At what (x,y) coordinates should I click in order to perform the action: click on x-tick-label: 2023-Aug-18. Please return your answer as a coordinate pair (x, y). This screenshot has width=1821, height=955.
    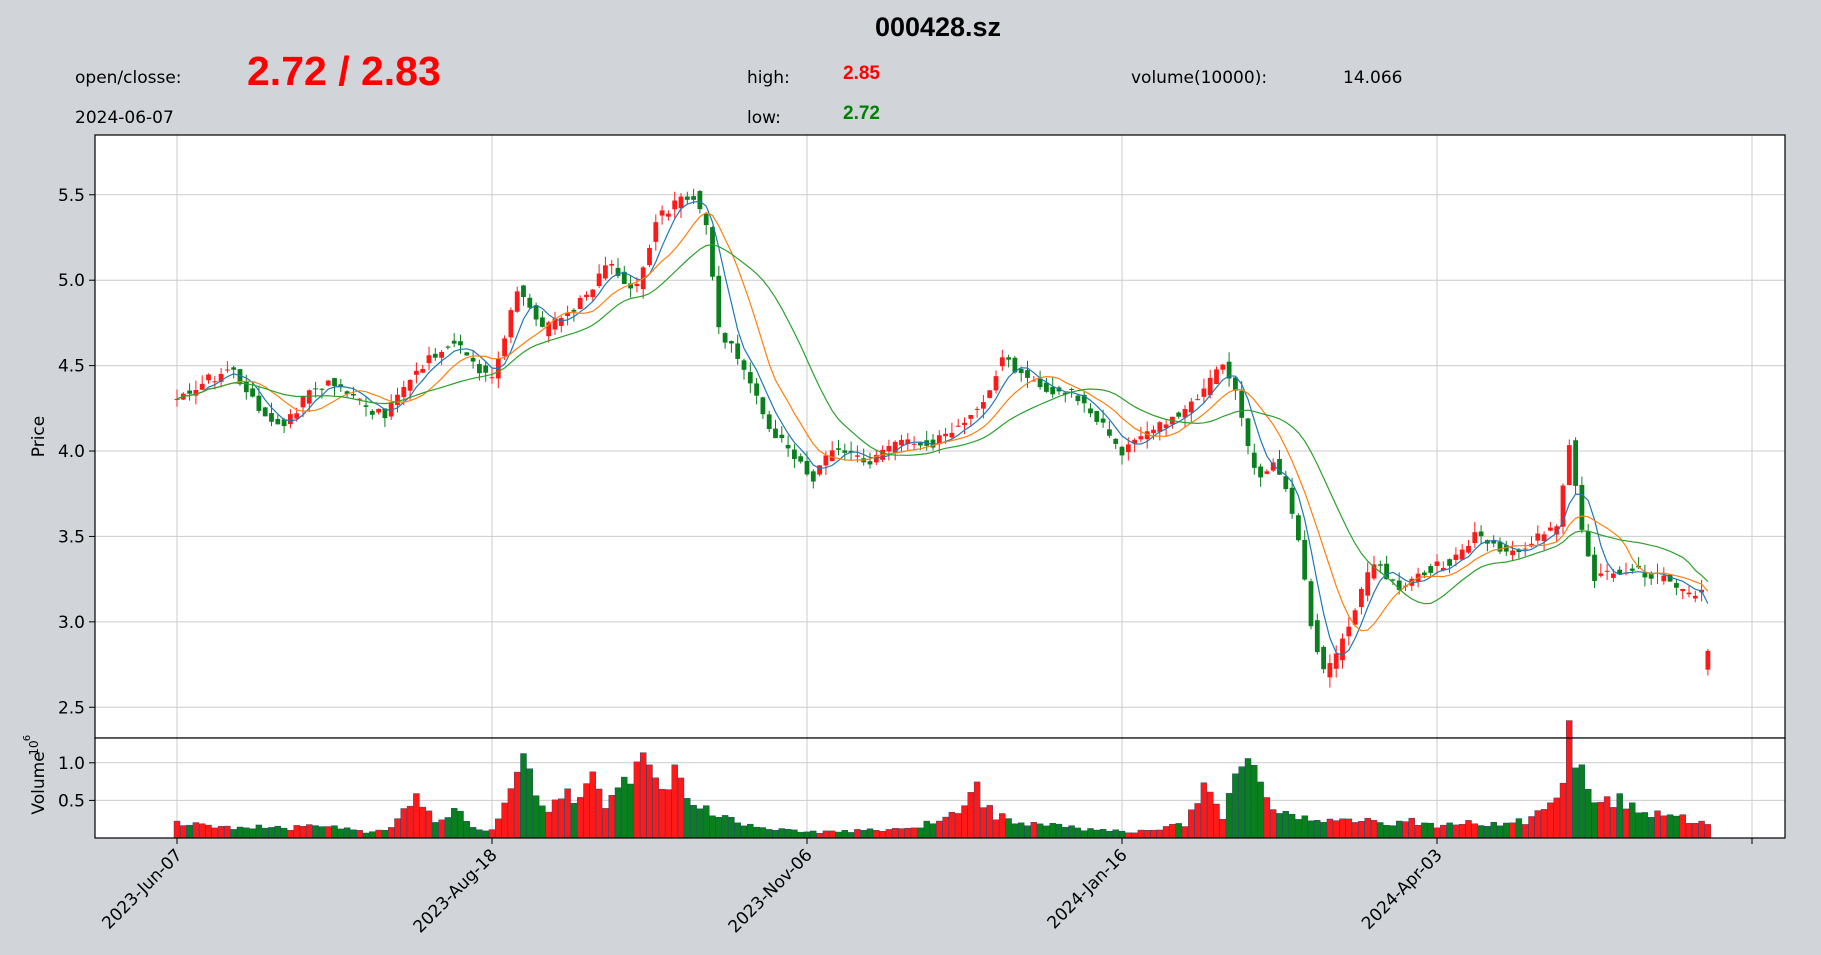
    Looking at the image, I should click on (456, 891).